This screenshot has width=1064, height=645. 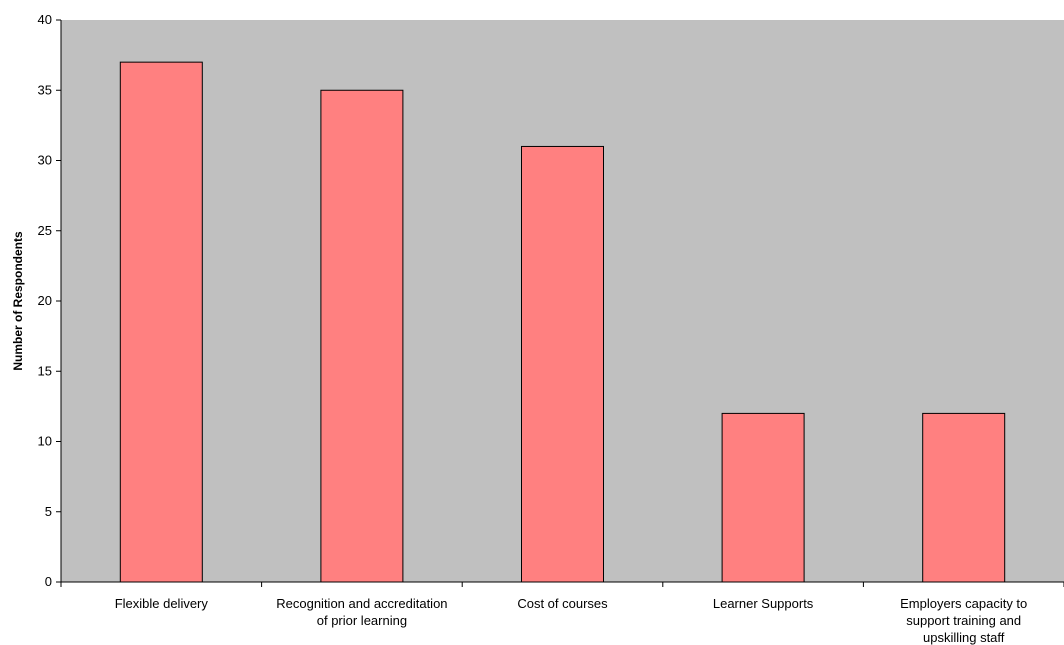 What do you see at coordinates (964, 637) in the screenshot?
I see `x-category-label-line: upskilling staff` at bounding box center [964, 637].